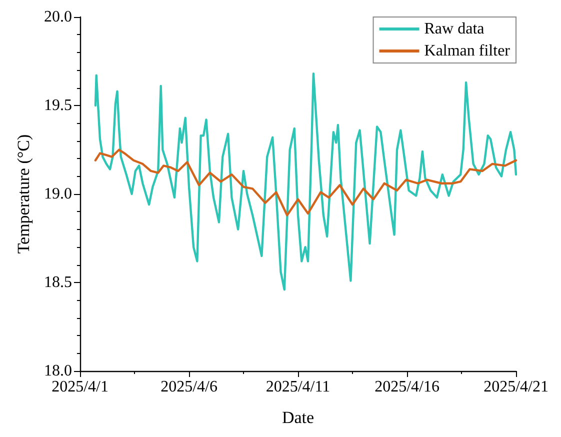  I want to click on x-tick-label: 2025/4/1, so click(80, 387).